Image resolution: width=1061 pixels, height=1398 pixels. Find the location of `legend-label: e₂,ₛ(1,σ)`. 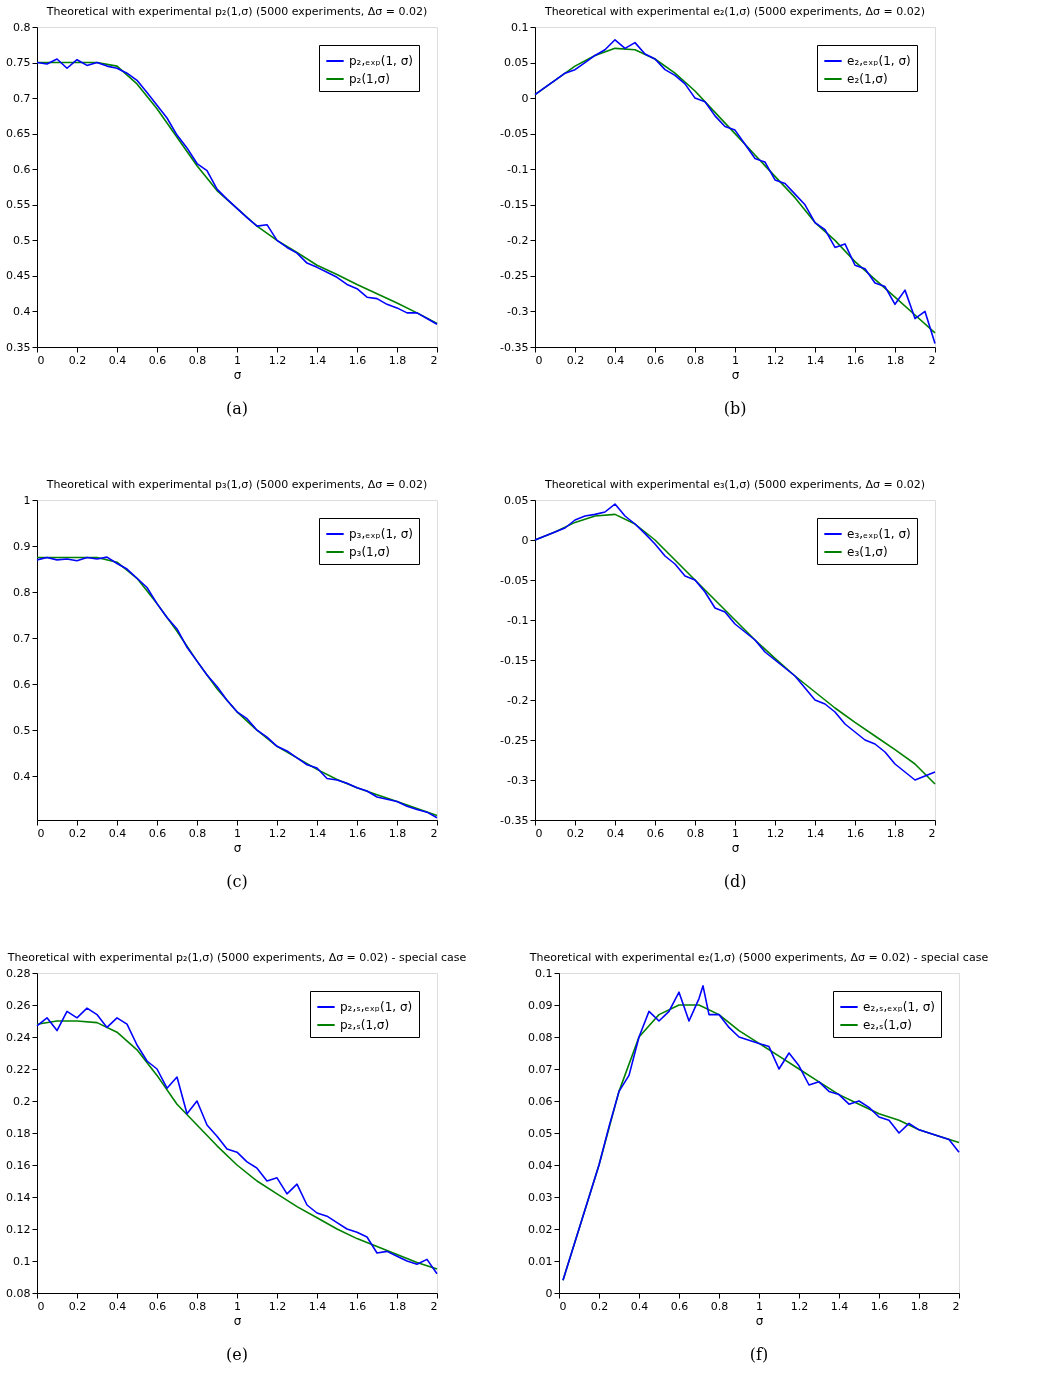

legend-label: e₂,ₛ(1,σ) is located at coordinates (887, 1025).